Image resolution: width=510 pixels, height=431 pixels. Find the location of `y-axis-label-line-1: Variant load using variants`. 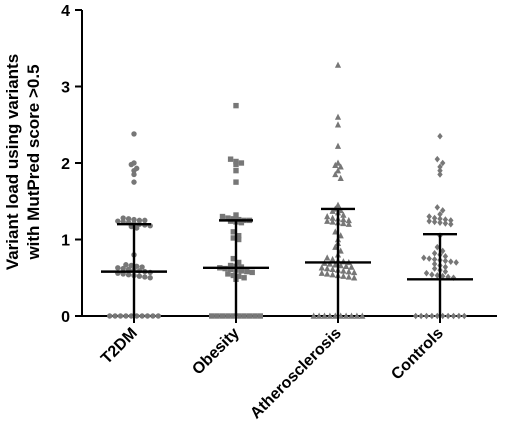

y-axis-label-line-1: Variant load using variants is located at coordinates (12, 162).